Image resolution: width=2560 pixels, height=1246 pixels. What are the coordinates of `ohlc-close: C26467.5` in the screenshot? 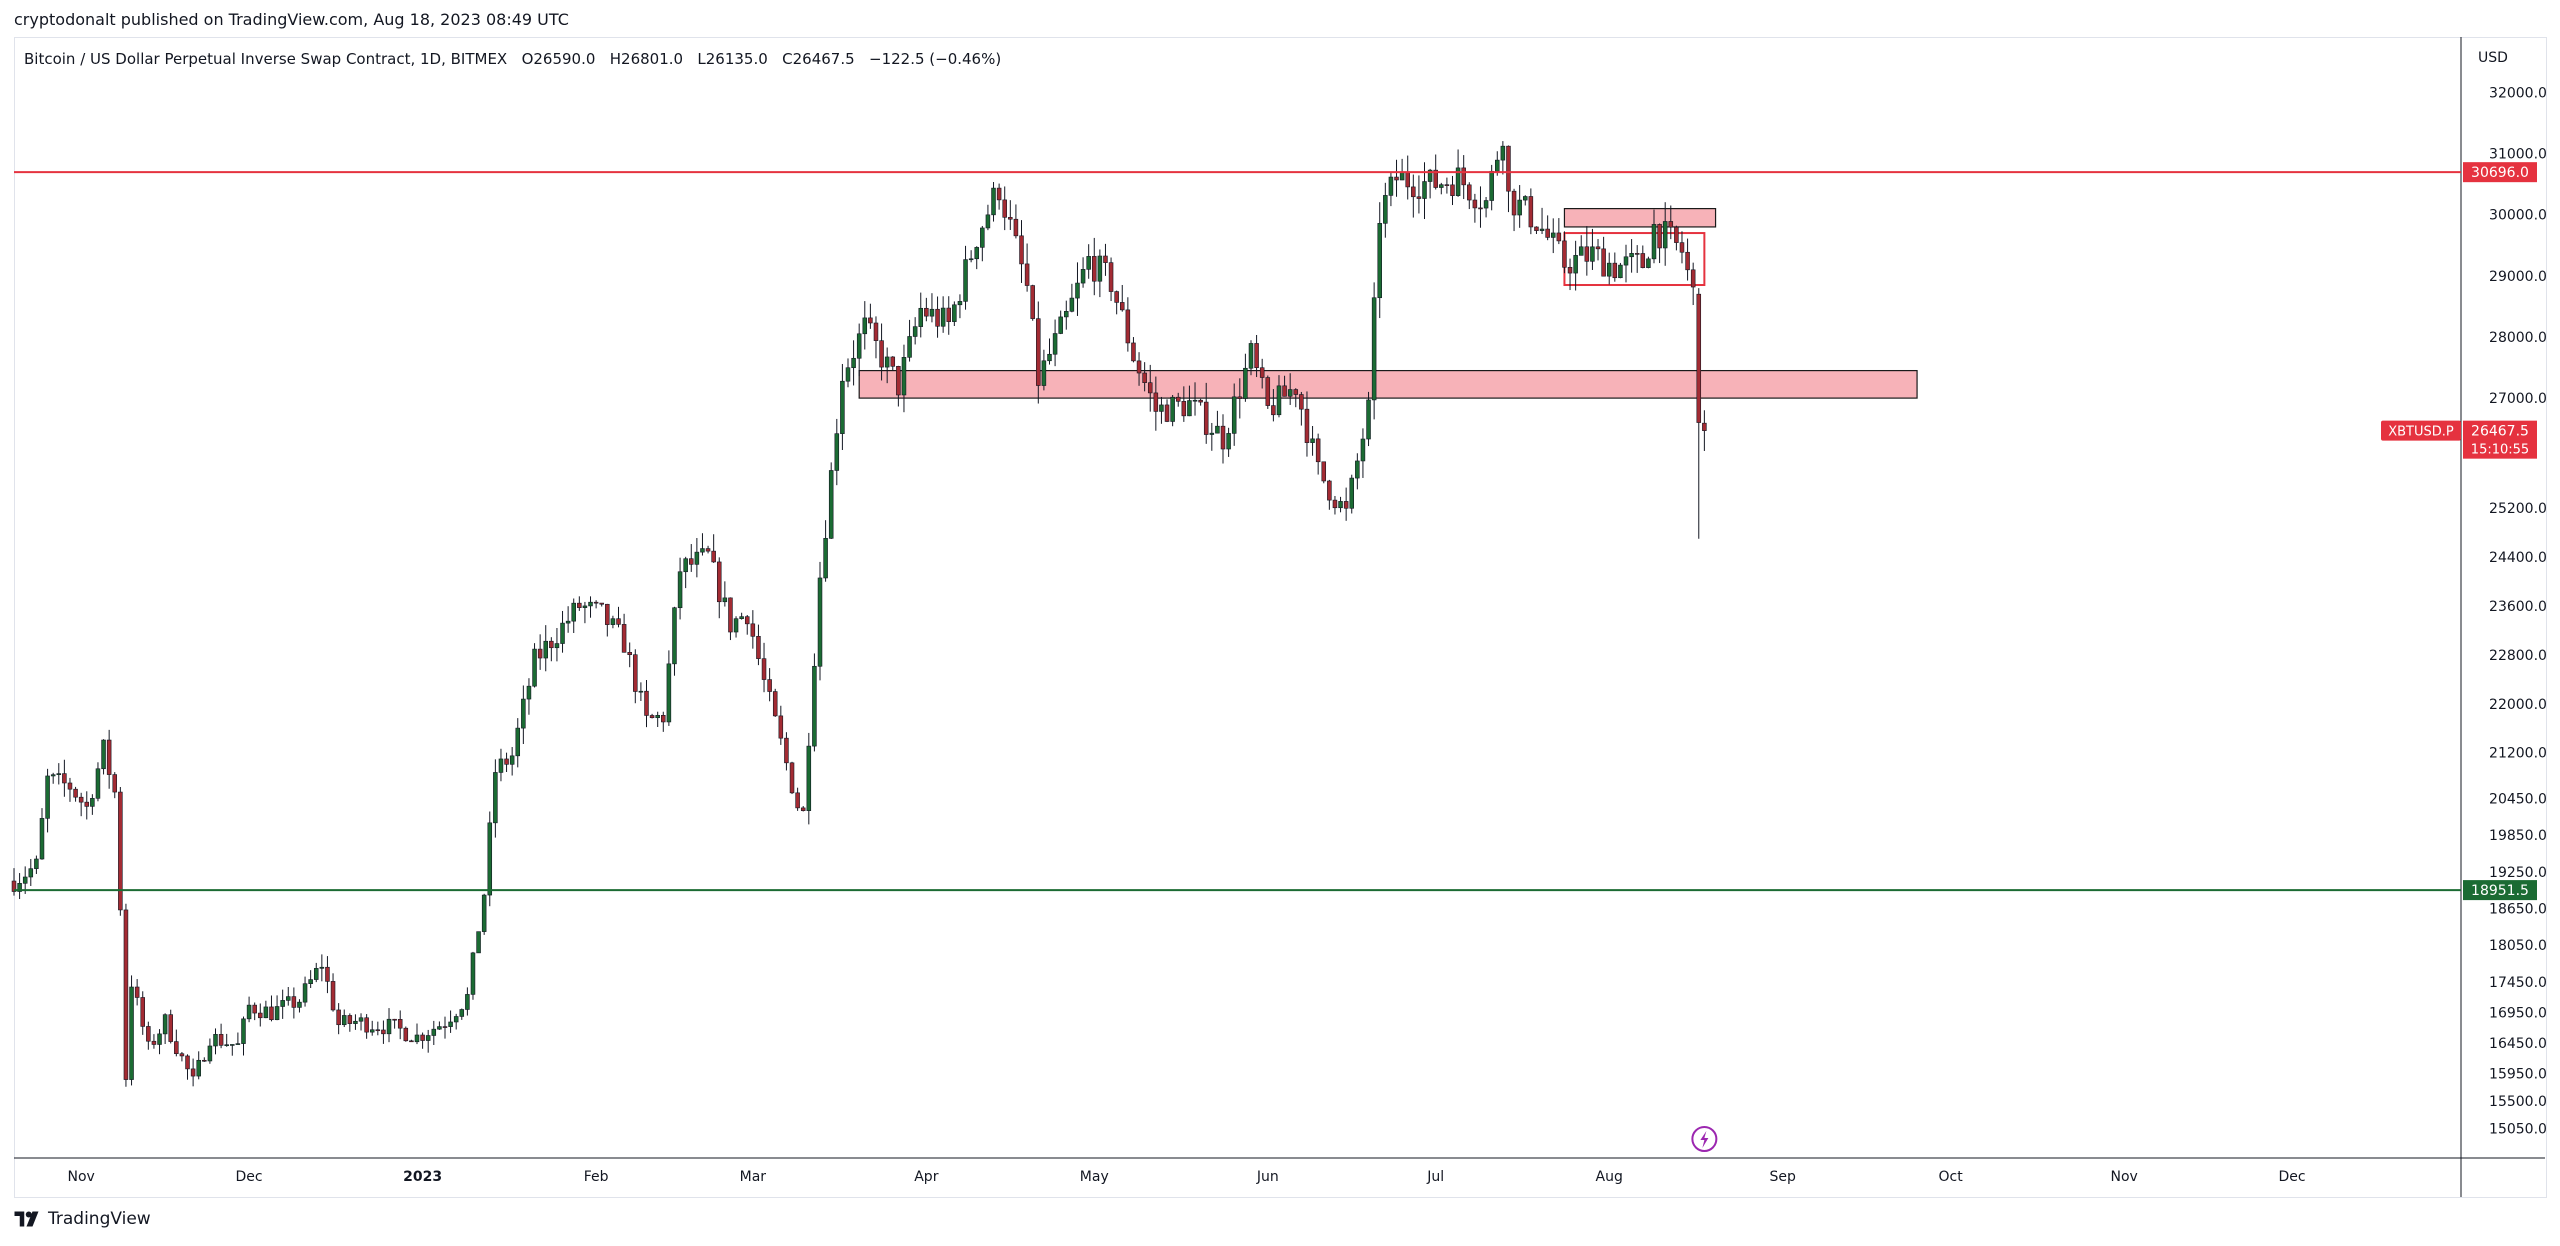 It's located at (818, 59).